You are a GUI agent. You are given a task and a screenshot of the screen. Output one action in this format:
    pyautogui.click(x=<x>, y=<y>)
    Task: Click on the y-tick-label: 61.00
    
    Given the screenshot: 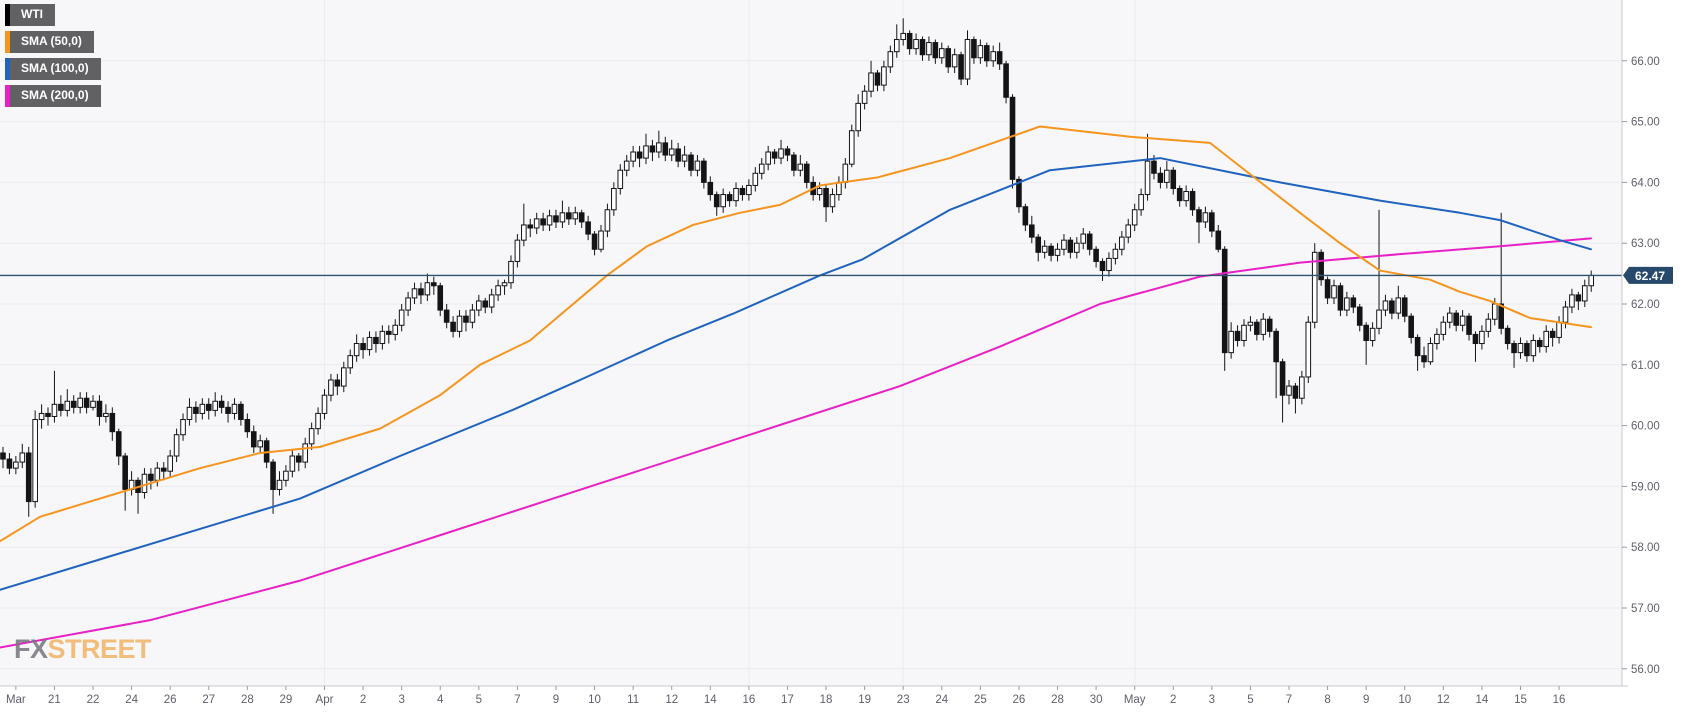 What is the action you would take?
    pyautogui.click(x=1645, y=366)
    